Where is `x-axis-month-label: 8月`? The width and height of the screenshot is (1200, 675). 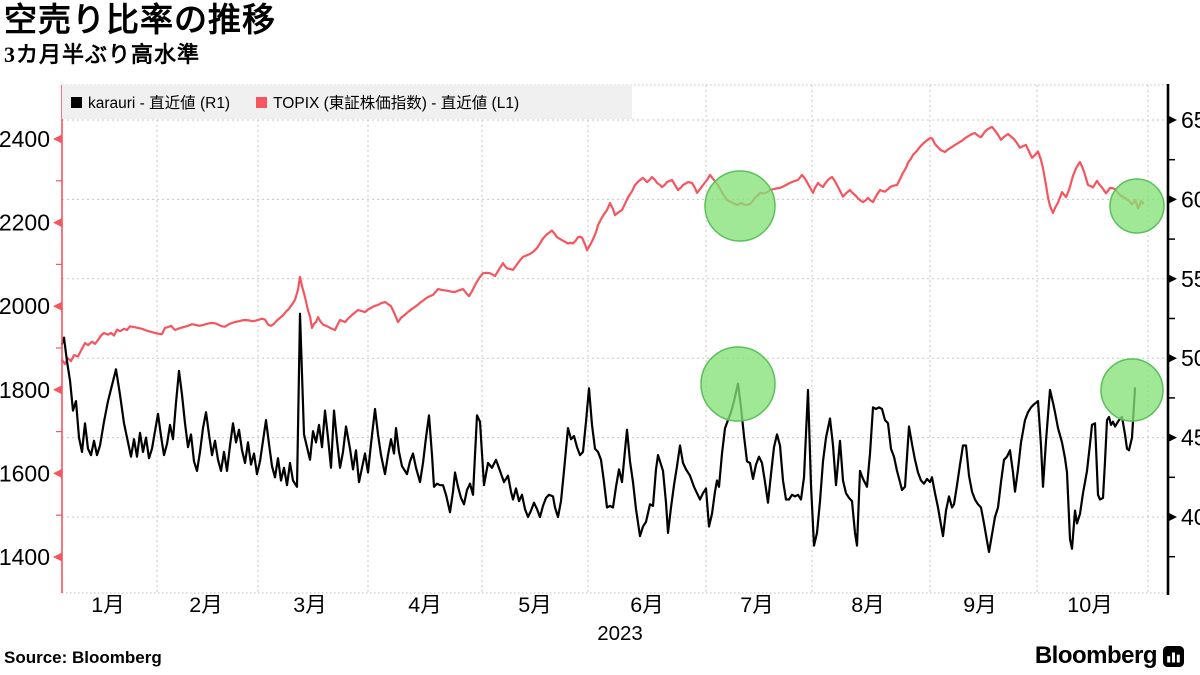
x-axis-month-label: 8月 is located at coordinates (867, 605).